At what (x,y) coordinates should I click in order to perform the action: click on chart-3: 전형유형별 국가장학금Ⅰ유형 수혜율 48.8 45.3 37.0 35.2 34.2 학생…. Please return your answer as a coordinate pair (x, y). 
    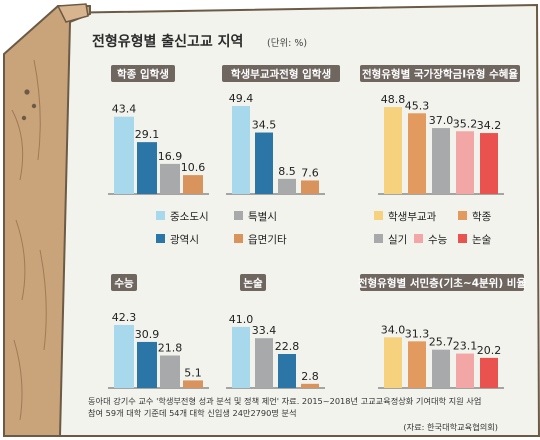
    Looking at the image, I should click on (440, 155).